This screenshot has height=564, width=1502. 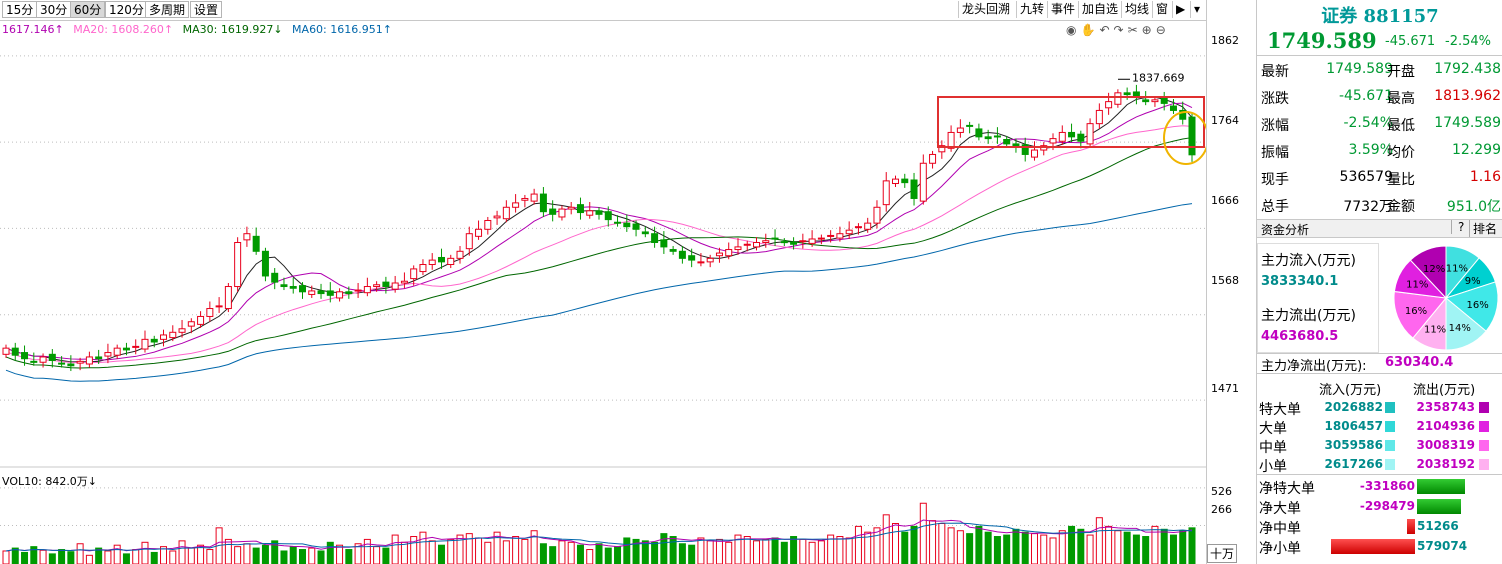 I want to click on quote-row: 现手 536579 量比 1.16, so click(x=1381, y=179).